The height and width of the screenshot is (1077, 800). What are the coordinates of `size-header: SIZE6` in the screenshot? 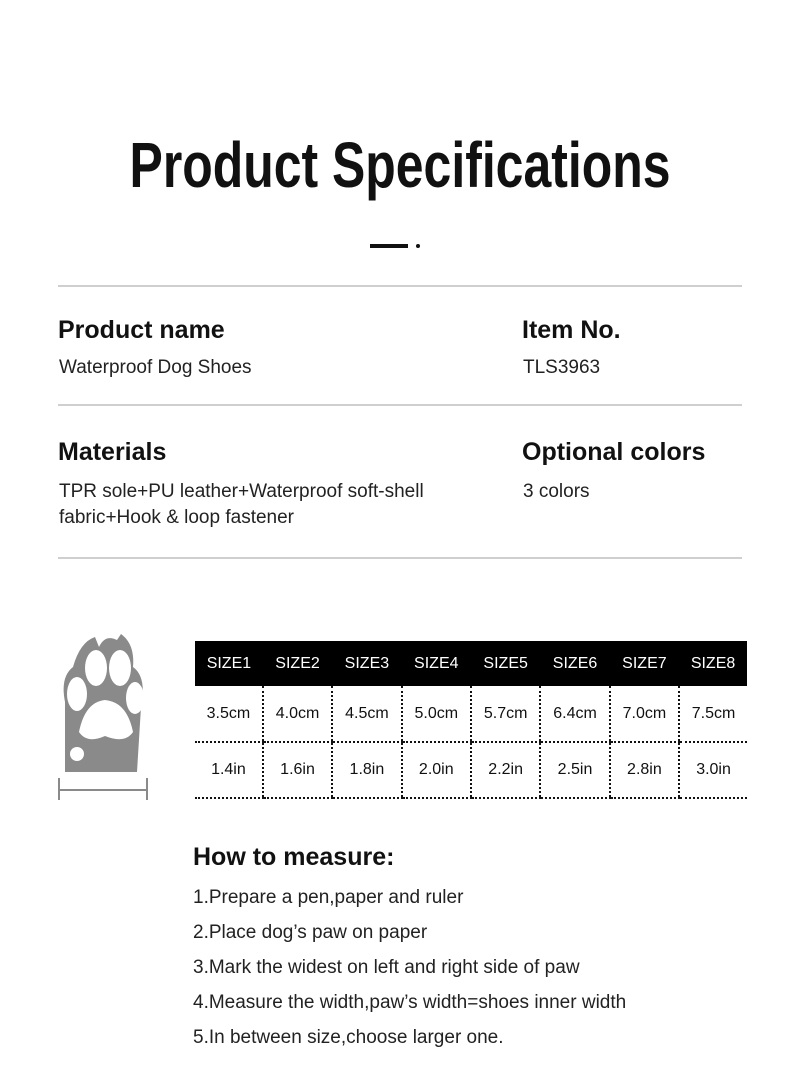 It's located at (575, 663).